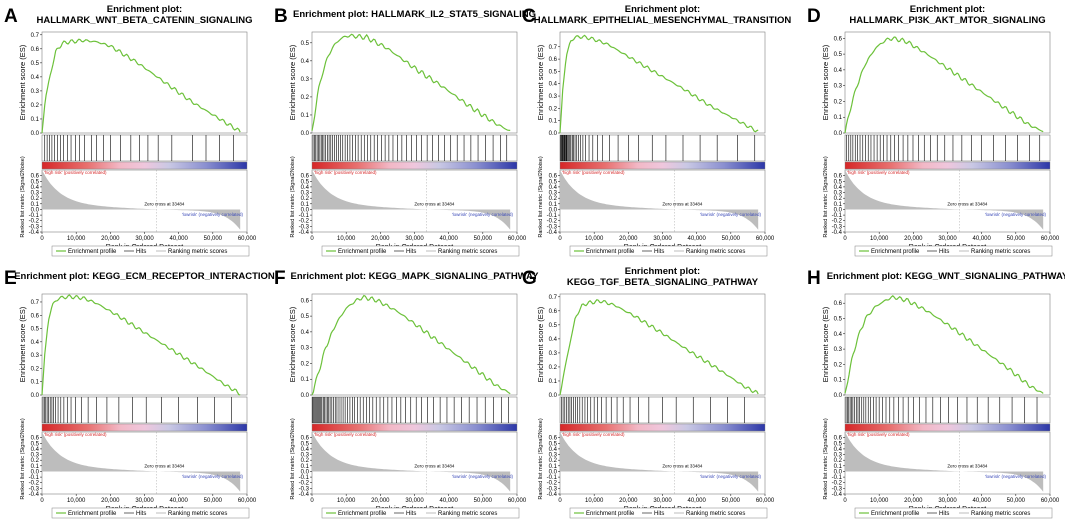  I want to click on es-ytick-label: 0.0, so click(553, 396).